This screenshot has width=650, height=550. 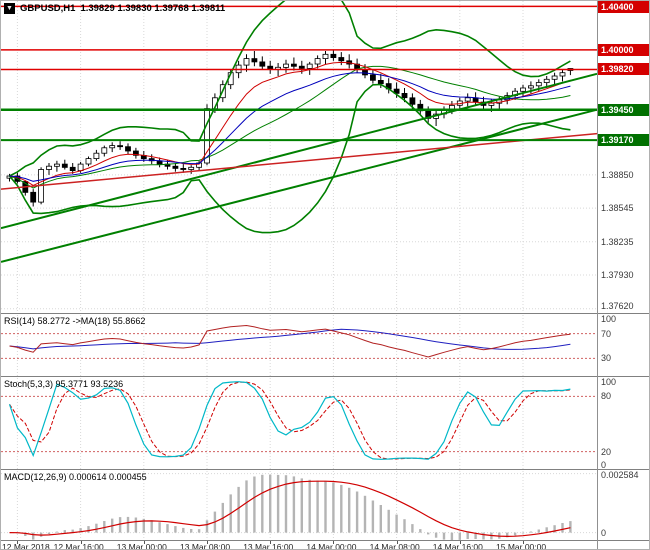 What do you see at coordinates (205, 546) in the screenshot?
I see `time-axis-label: 13 Mar 08:00` at bounding box center [205, 546].